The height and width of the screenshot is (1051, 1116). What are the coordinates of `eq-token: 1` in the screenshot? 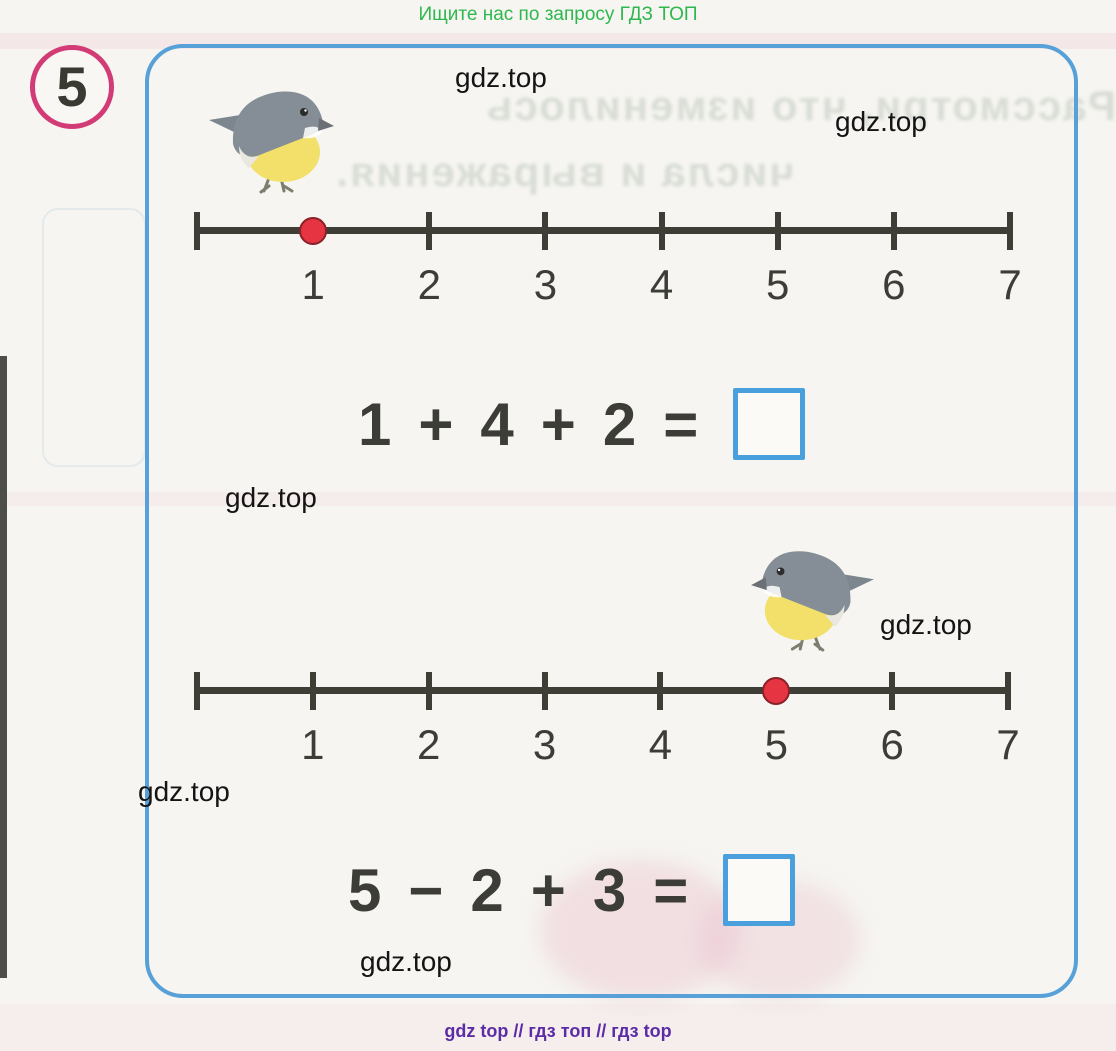 It's located at (375, 424).